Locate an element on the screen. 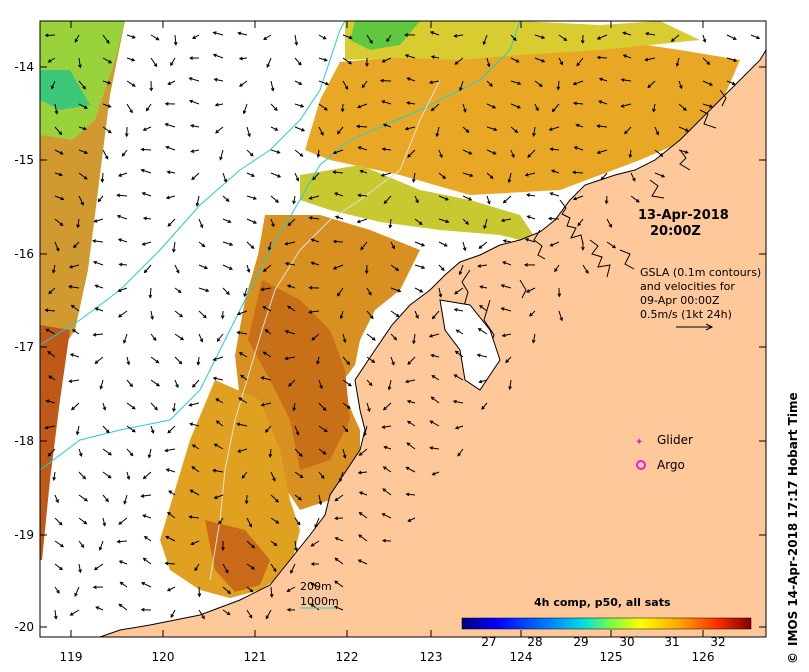  y-tick-label: -14 is located at coordinates (24, 67).